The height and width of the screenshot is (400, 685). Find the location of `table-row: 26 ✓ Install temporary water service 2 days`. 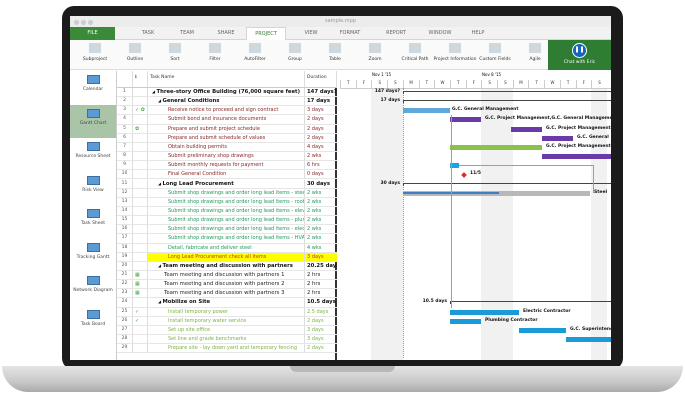

table-row: 26 ✓ Install temporary water service 2 days is located at coordinates (227, 321).